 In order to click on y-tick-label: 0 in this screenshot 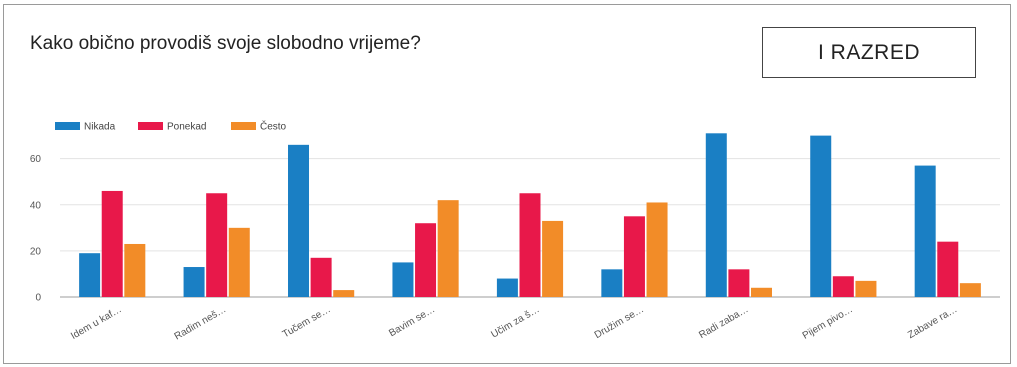, I will do `click(38, 298)`.